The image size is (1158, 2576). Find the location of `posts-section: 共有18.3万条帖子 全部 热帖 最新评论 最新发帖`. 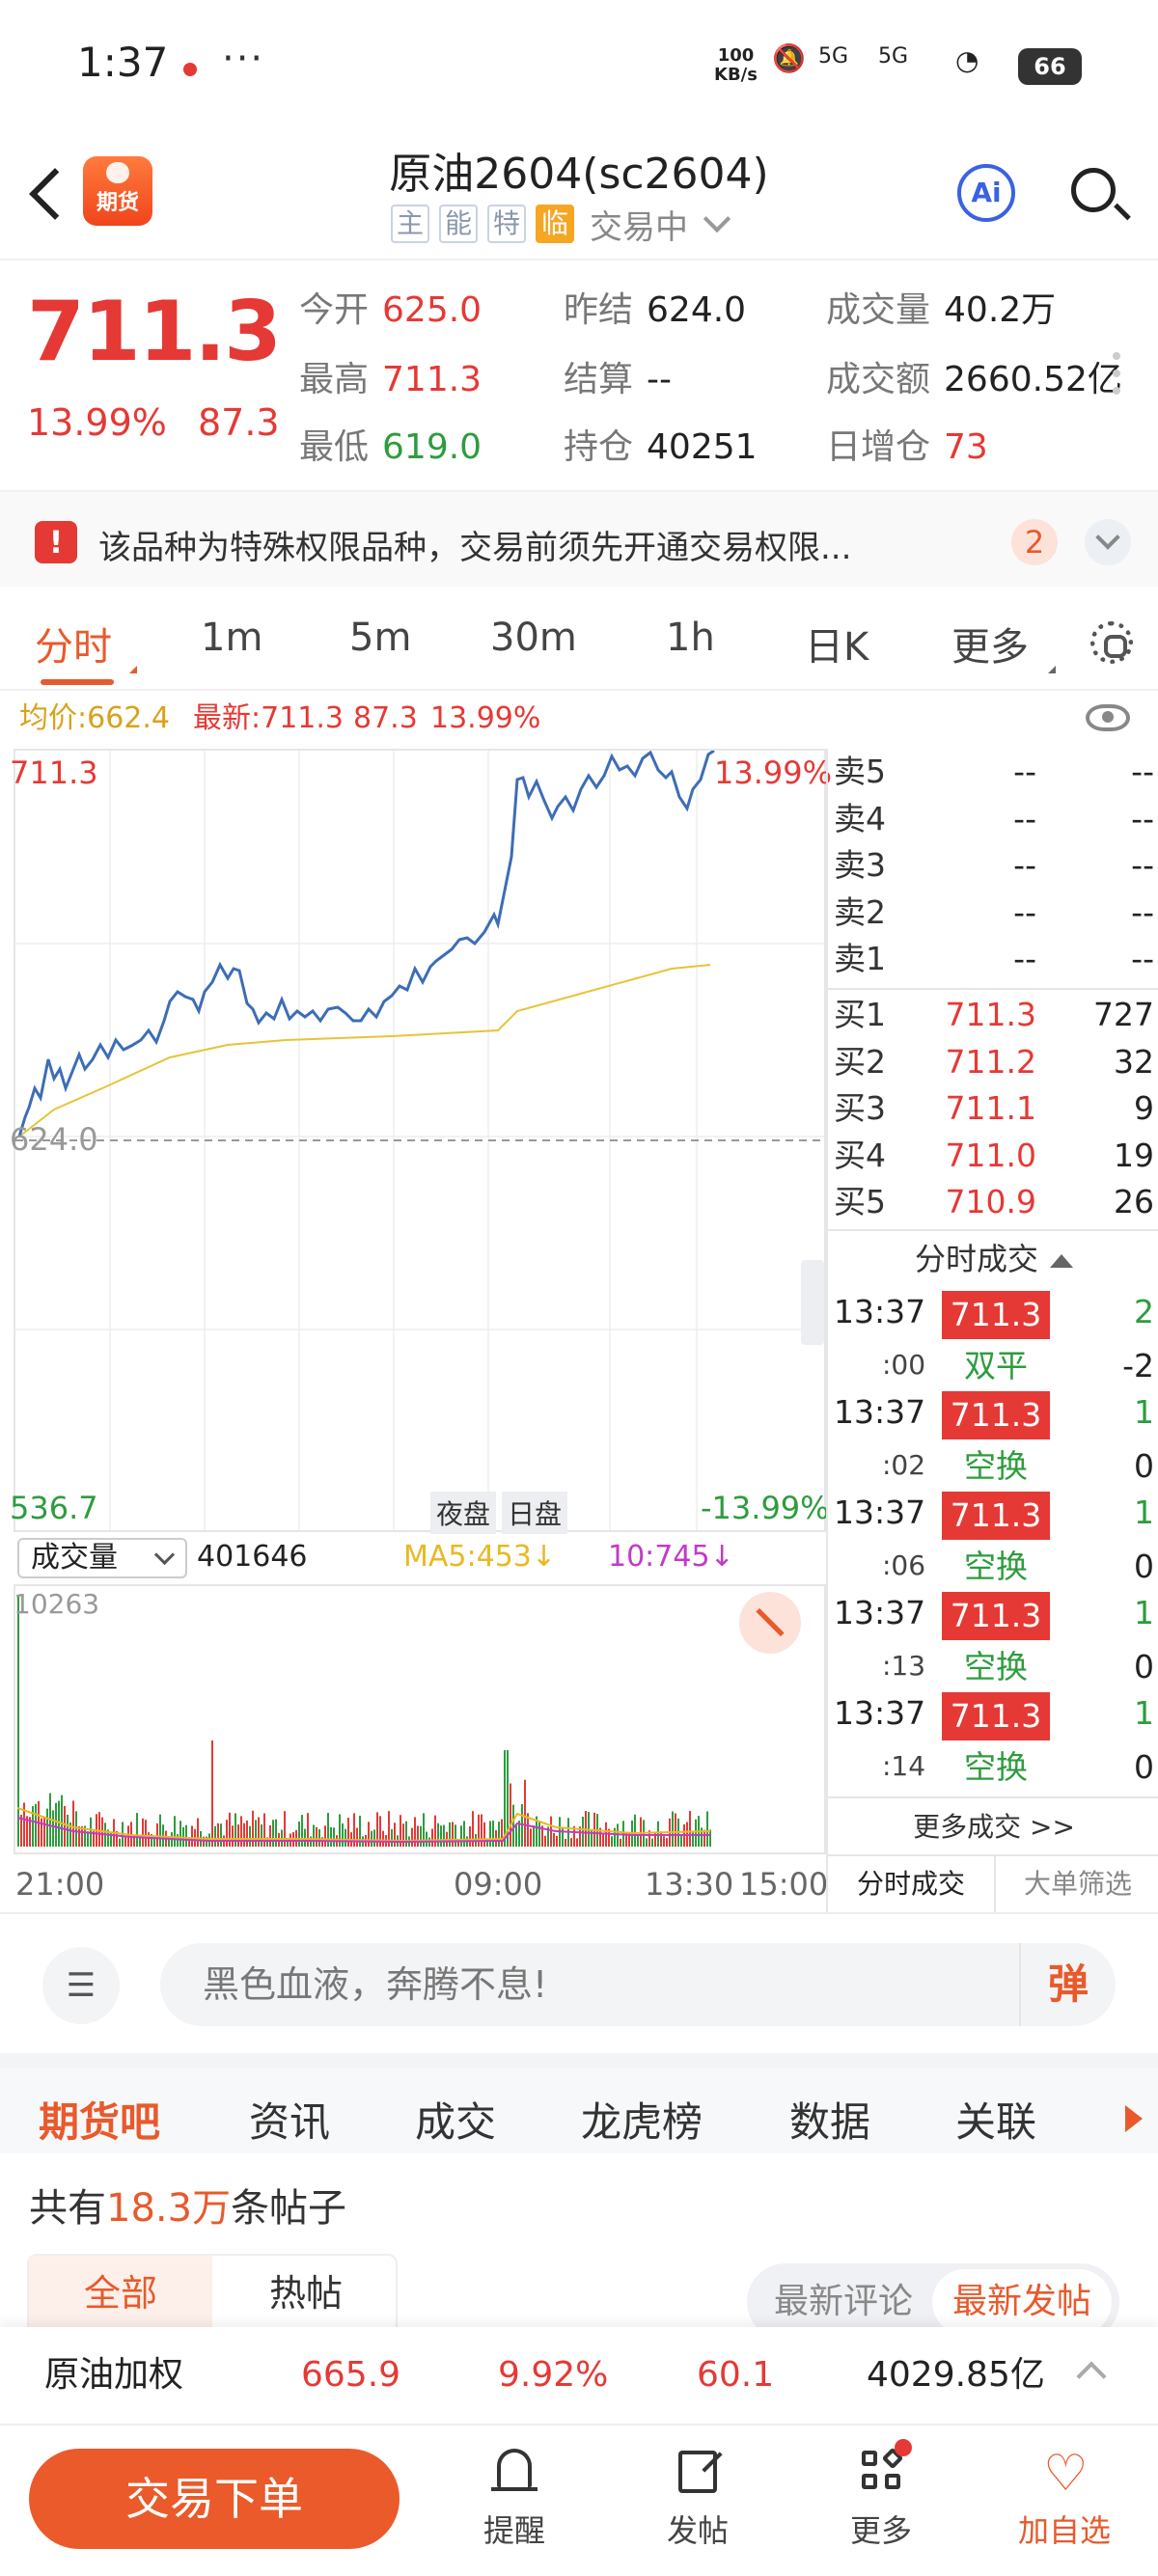

posts-section: 共有18.3万条帖子 全部 热帖 最新评论 最新发帖 is located at coordinates (579, 2247).